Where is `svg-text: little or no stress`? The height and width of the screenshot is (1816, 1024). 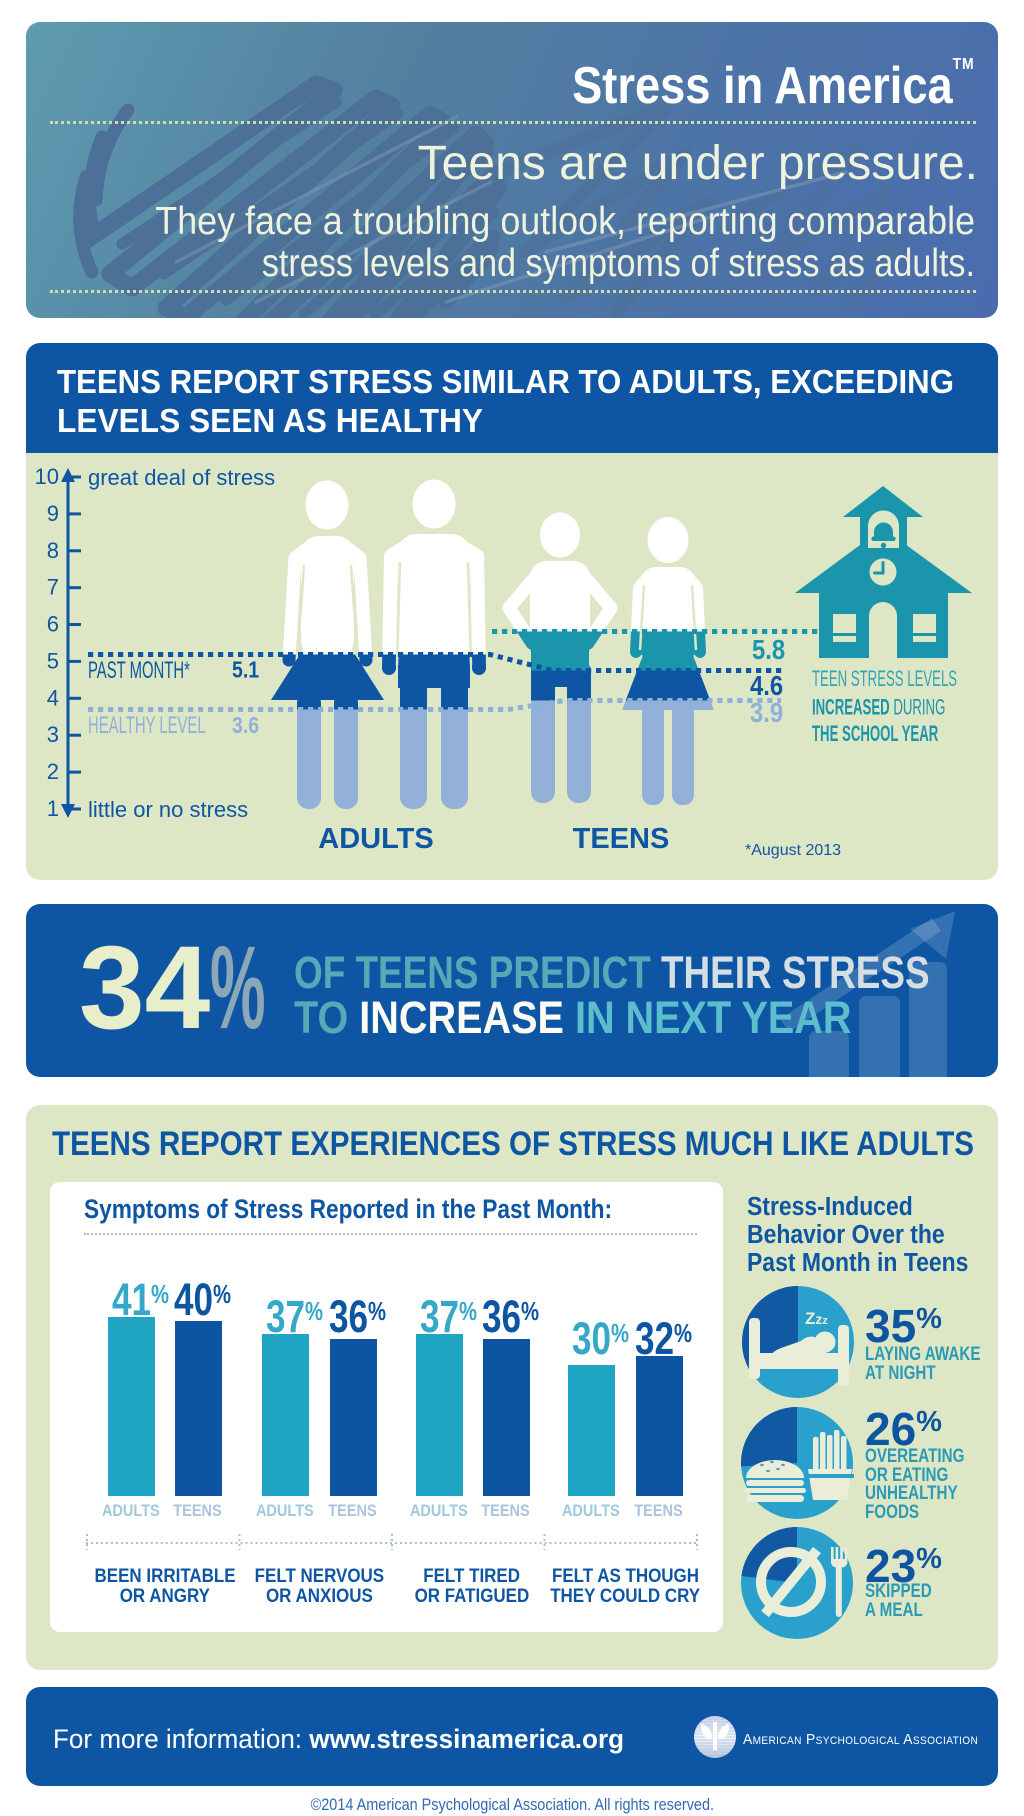 svg-text: little or no stress is located at coordinates (168, 809).